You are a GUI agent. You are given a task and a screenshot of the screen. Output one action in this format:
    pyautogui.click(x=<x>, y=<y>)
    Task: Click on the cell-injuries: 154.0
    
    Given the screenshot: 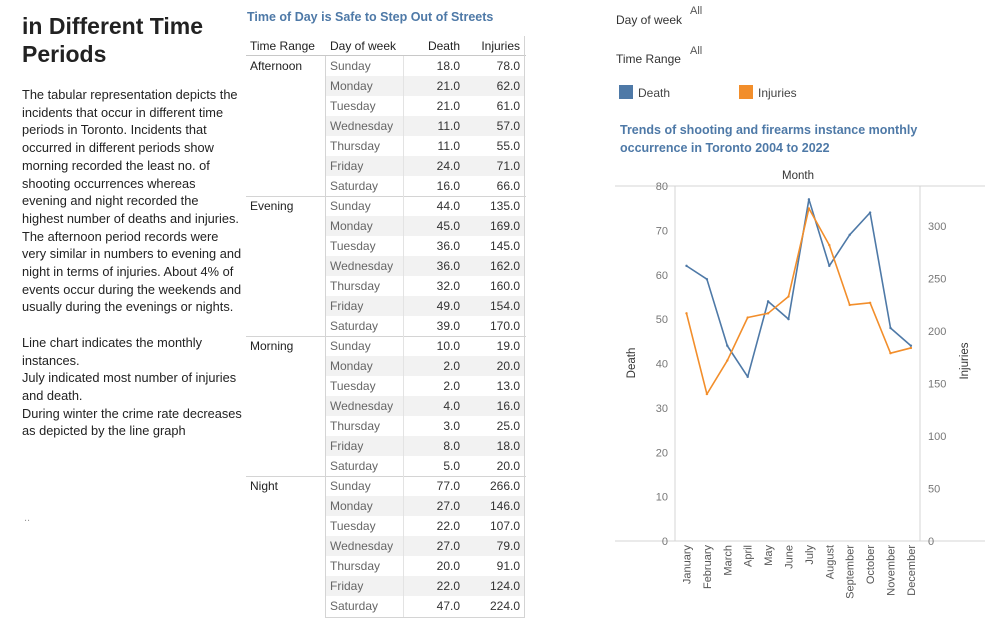 What is the action you would take?
    pyautogui.click(x=504, y=306)
    